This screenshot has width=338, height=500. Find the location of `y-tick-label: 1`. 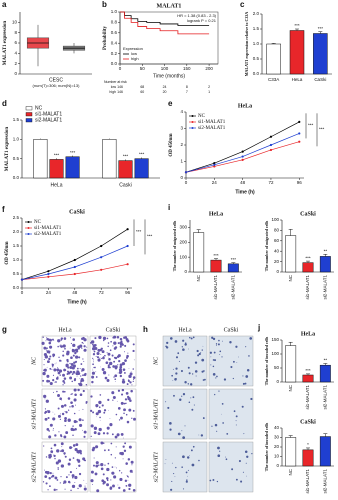

y-tick-label: 1 is located at coordinates (181, 161).